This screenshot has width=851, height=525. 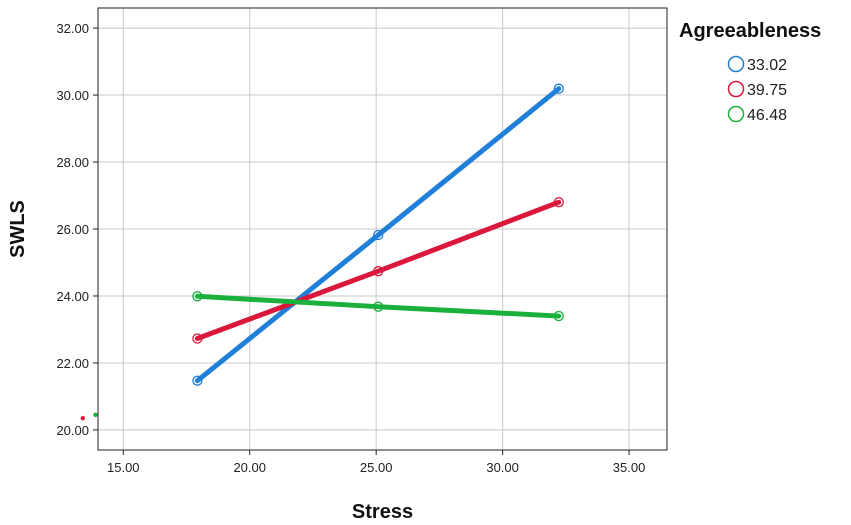 What do you see at coordinates (72, 162) in the screenshot?
I see `y-tick-label: 28.00` at bounding box center [72, 162].